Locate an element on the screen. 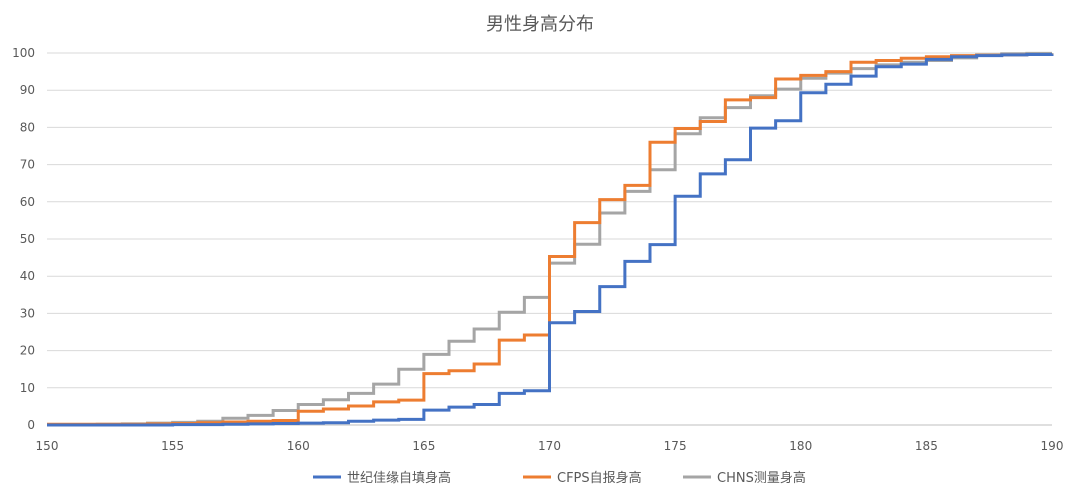  x-tick-label: 175 is located at coordinates (675, 446).